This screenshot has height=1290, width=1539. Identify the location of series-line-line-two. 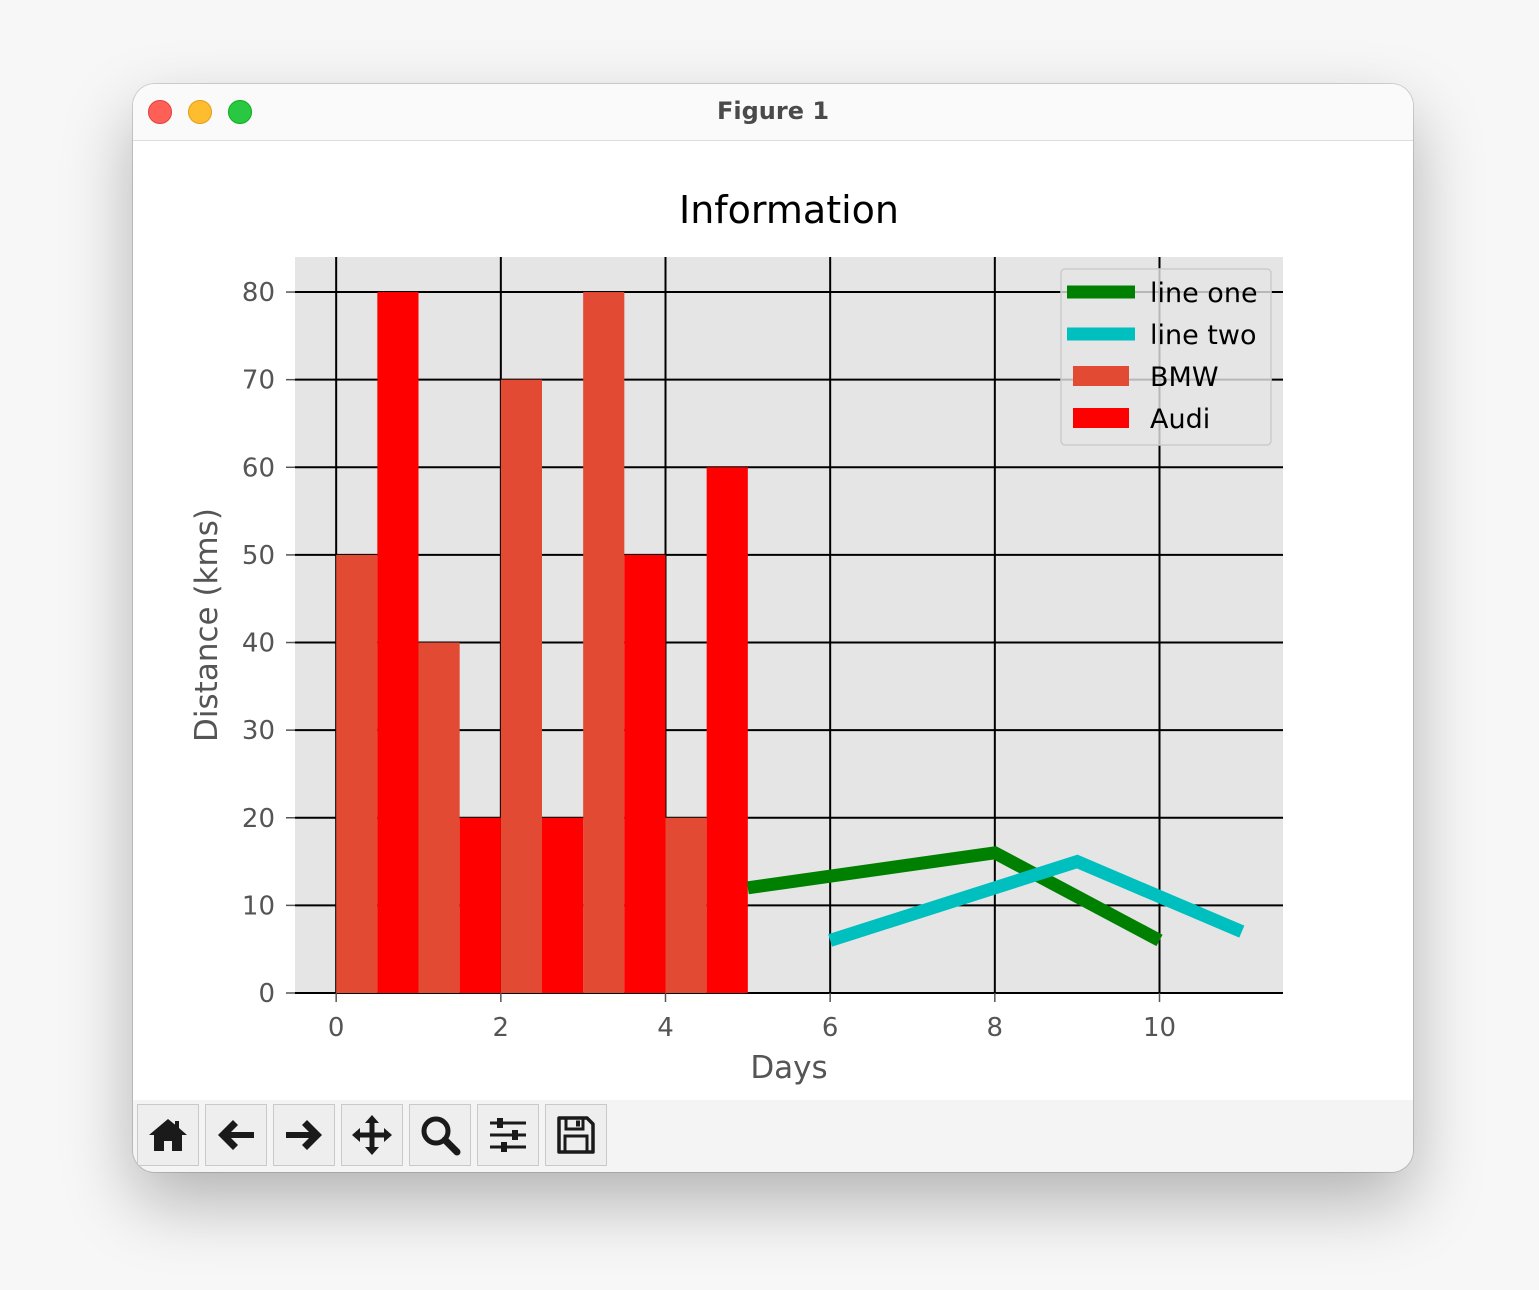
(1036, 900).